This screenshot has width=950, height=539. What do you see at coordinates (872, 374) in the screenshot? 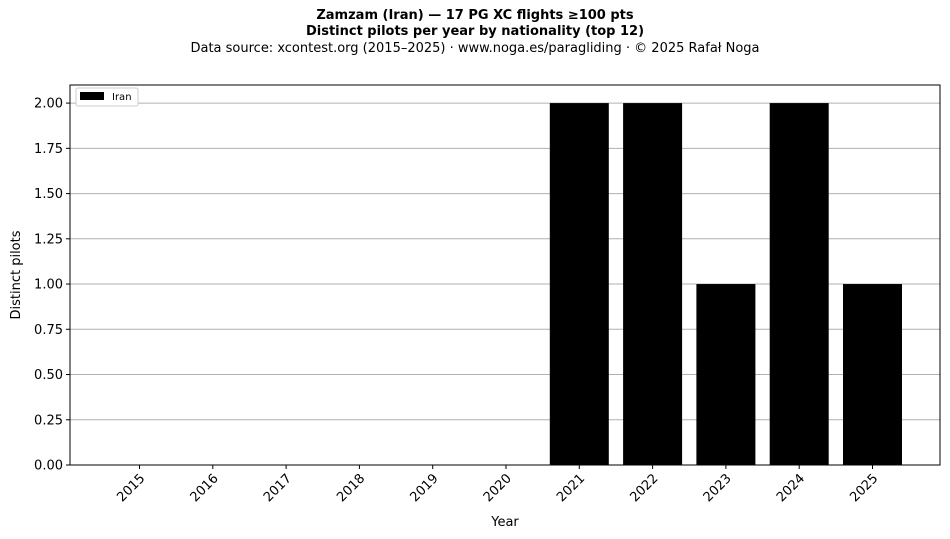
I see `bar-2025` at bounding box center [872, 374].